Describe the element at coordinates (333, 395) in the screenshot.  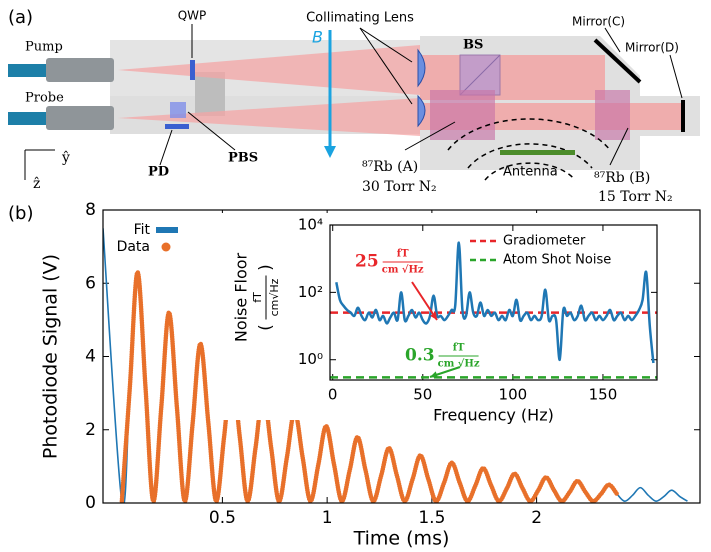
I see `x-tick-label: 0` at that location.